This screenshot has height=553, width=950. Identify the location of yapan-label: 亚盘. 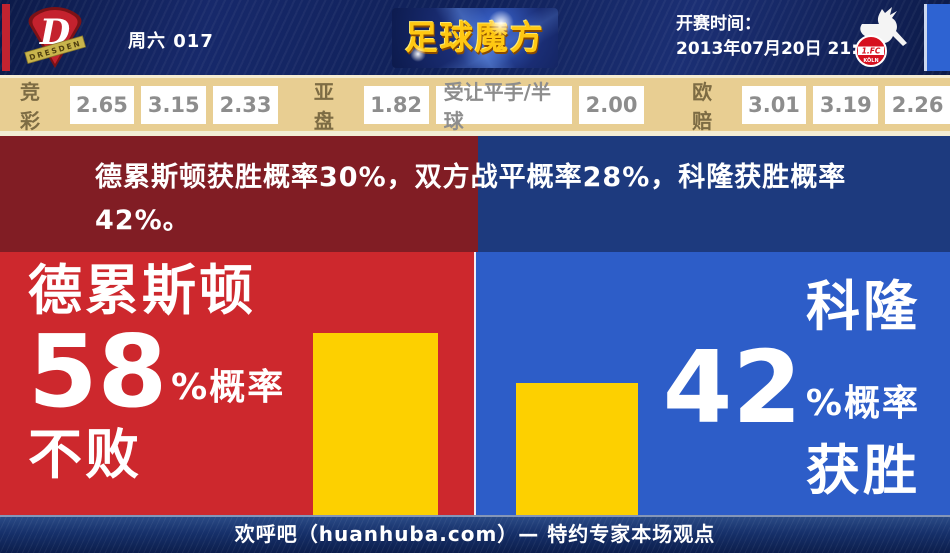
(324, 106).